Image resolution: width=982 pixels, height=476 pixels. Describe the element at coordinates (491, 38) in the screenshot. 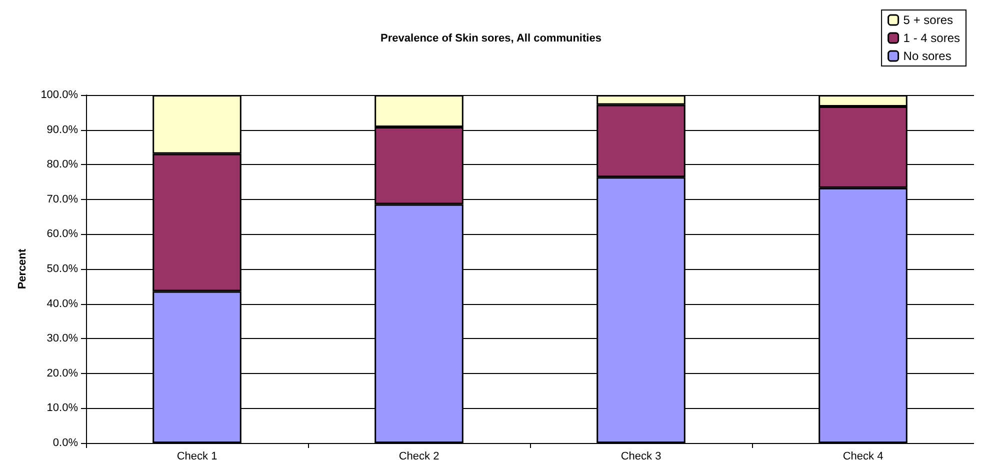

I see `chart-title: Prevalence of Skin sores, All communities` at that location.